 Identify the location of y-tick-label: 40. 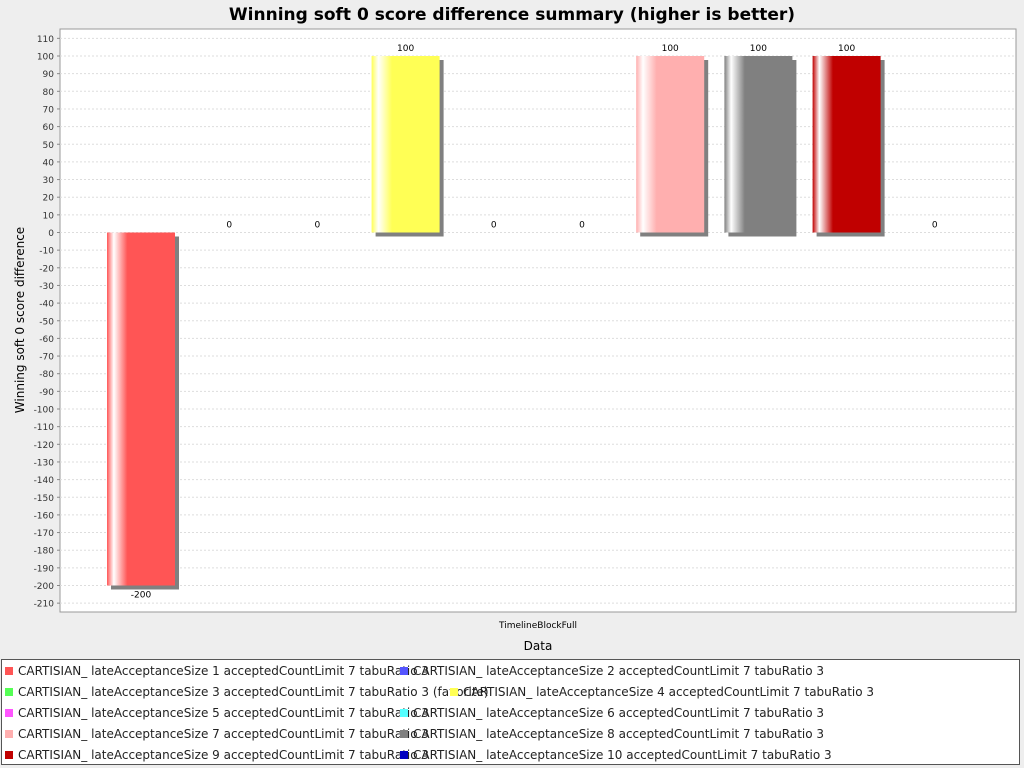
(49, 163).